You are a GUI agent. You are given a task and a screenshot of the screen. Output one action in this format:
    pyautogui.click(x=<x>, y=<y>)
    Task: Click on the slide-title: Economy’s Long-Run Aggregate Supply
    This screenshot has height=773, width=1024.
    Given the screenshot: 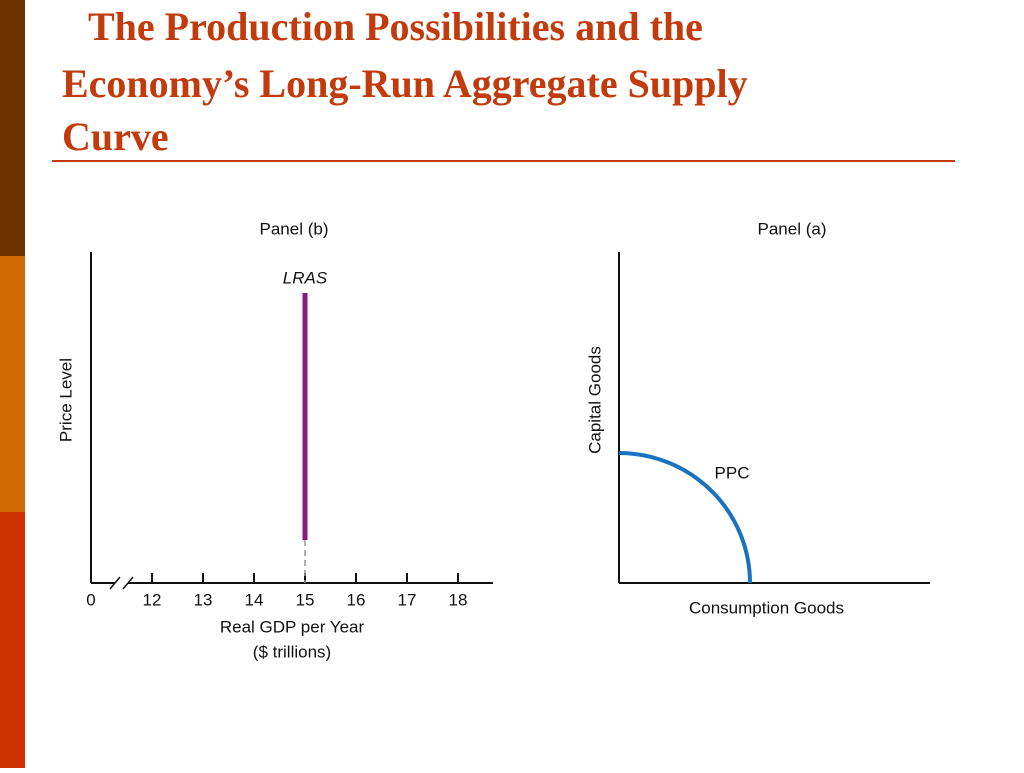 What is the action you would take?
    pyautogui.click(x=405, y=83)
    